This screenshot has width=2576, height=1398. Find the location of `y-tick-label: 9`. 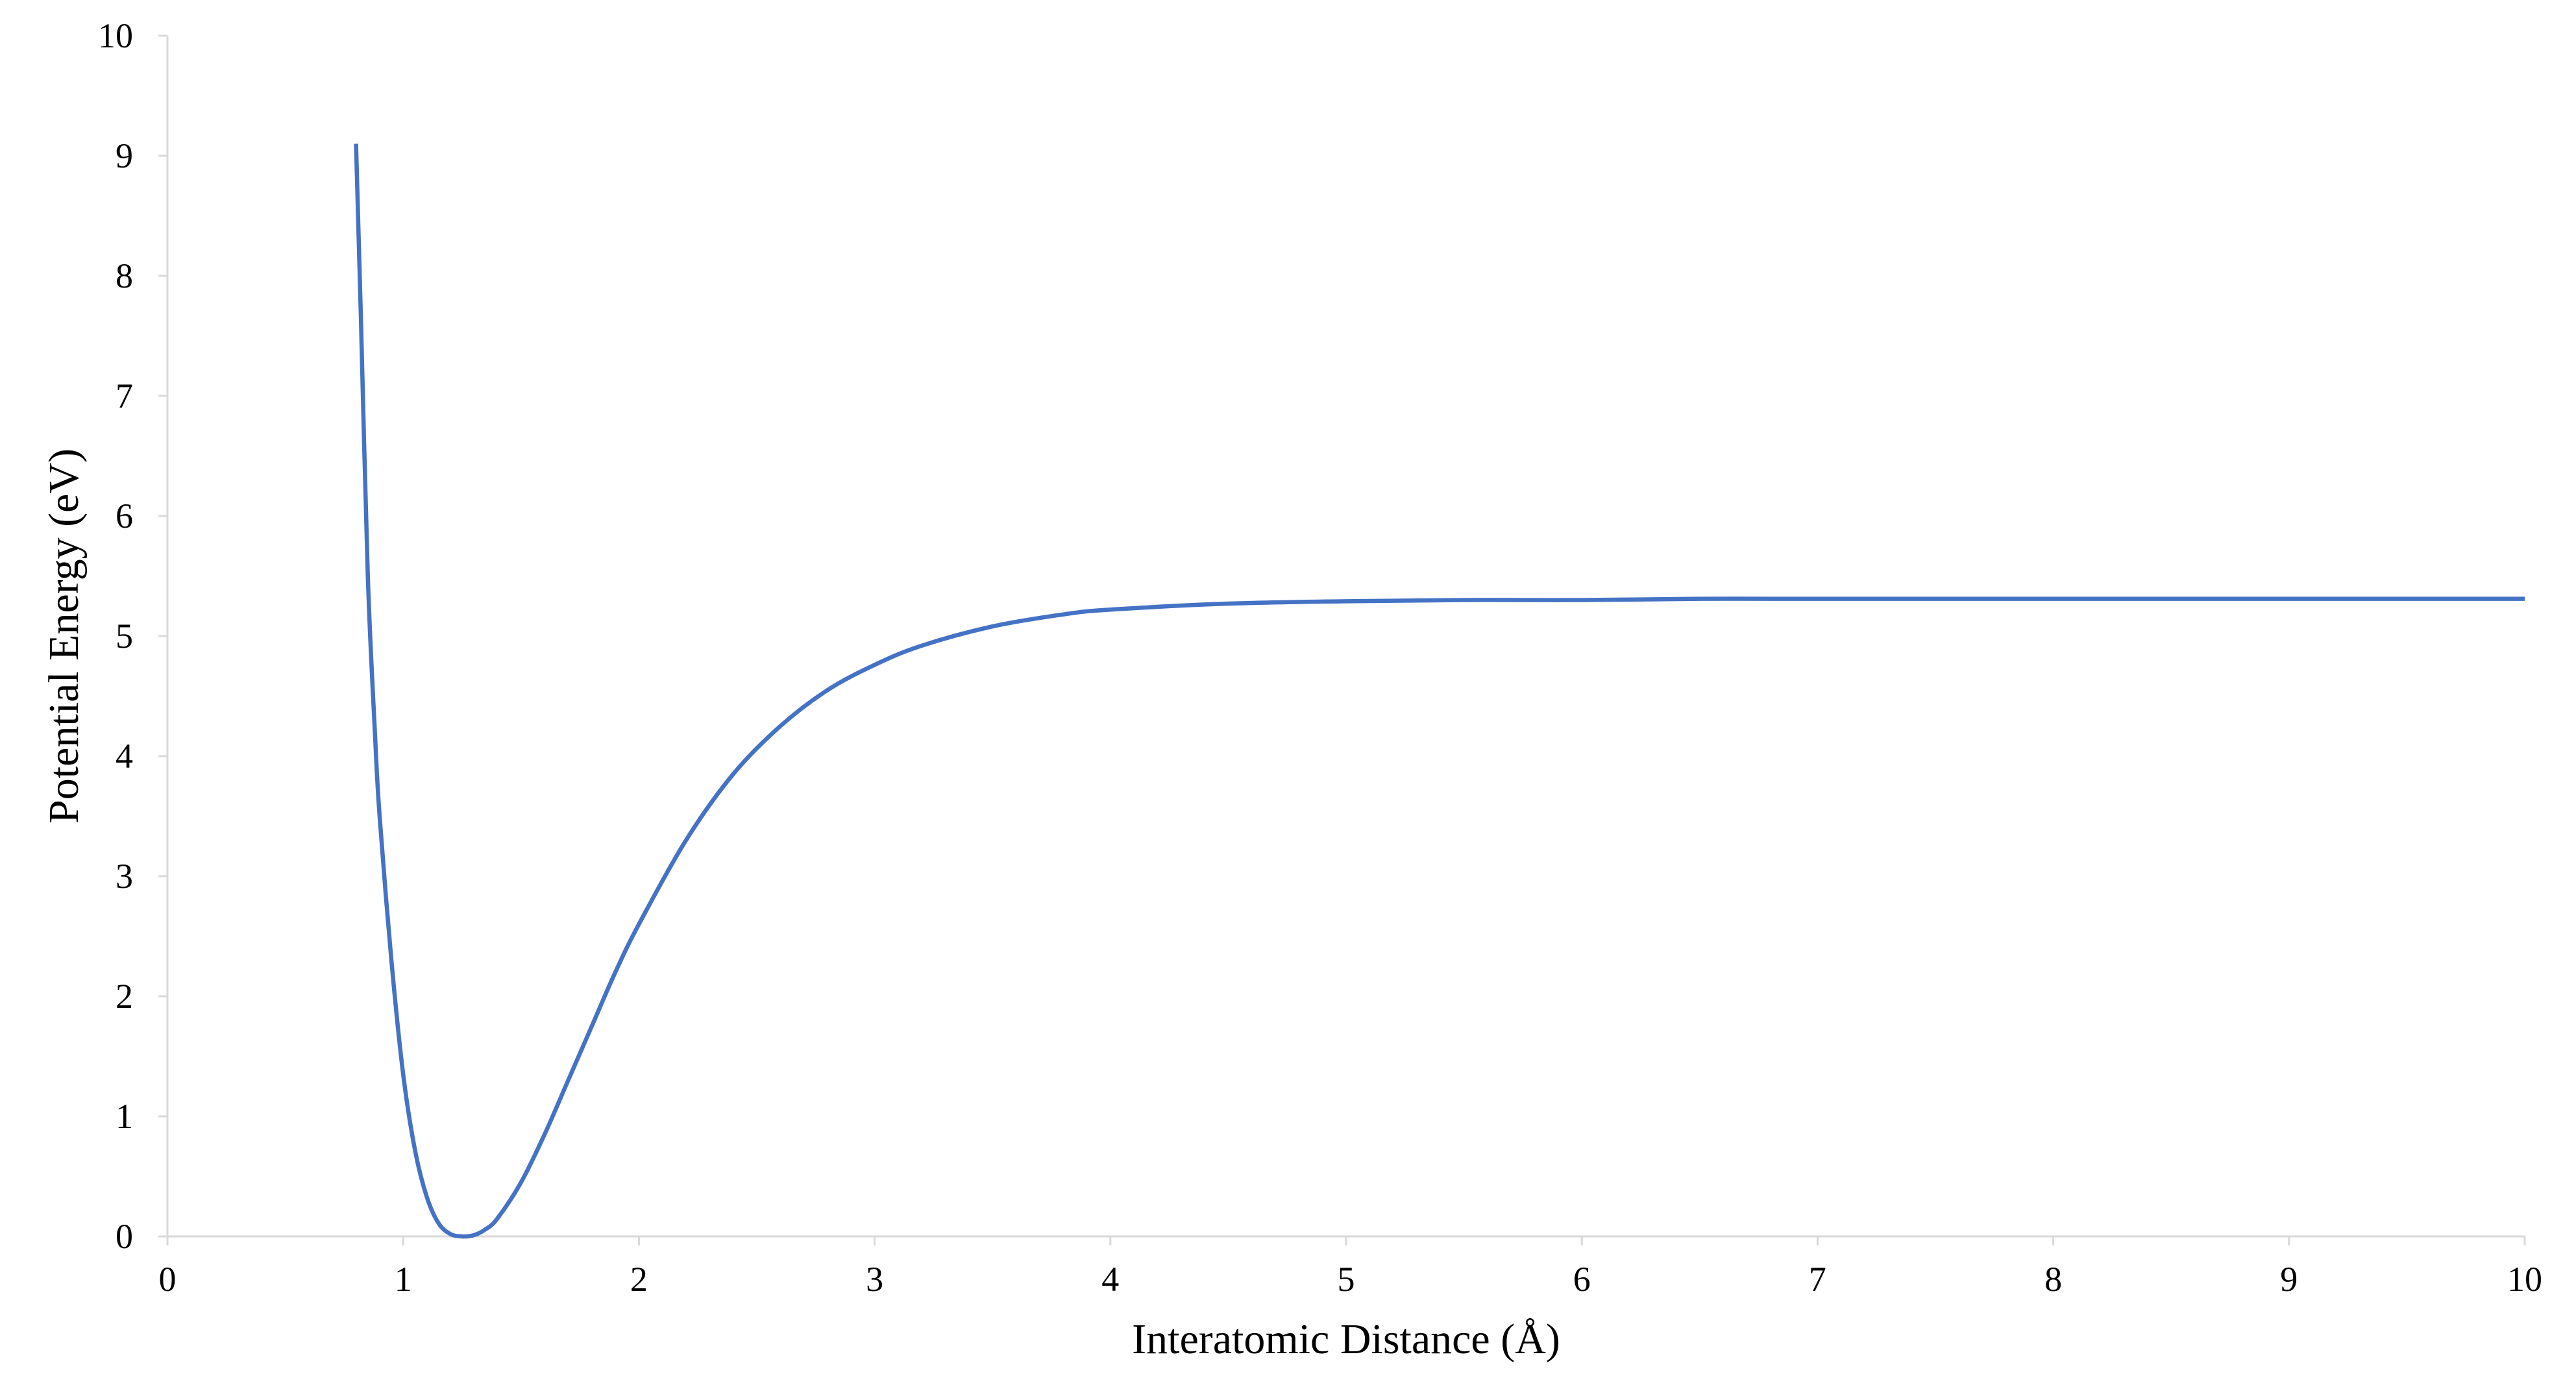

y-tick-label: 9 is located at coordinates (124, 155).